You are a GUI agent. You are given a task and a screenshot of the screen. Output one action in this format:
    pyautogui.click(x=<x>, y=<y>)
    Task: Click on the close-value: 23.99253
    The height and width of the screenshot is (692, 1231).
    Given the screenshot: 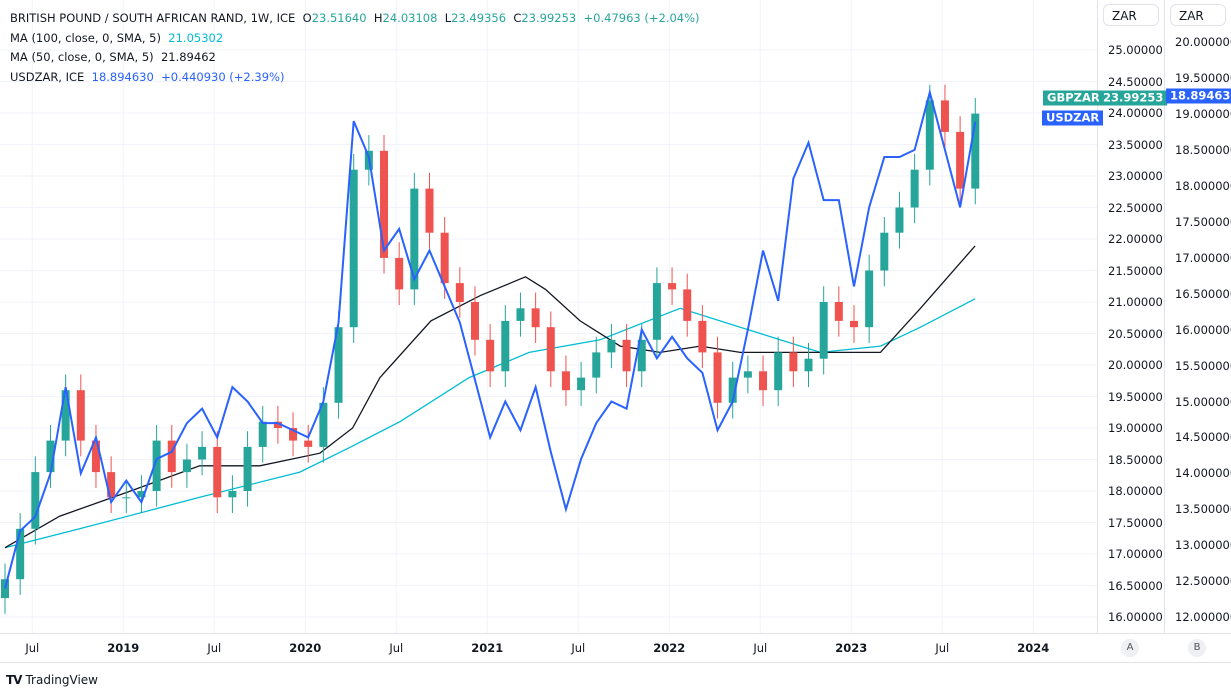 What is the action you would take?
    pyautogui.click(x=549, y=18)
    